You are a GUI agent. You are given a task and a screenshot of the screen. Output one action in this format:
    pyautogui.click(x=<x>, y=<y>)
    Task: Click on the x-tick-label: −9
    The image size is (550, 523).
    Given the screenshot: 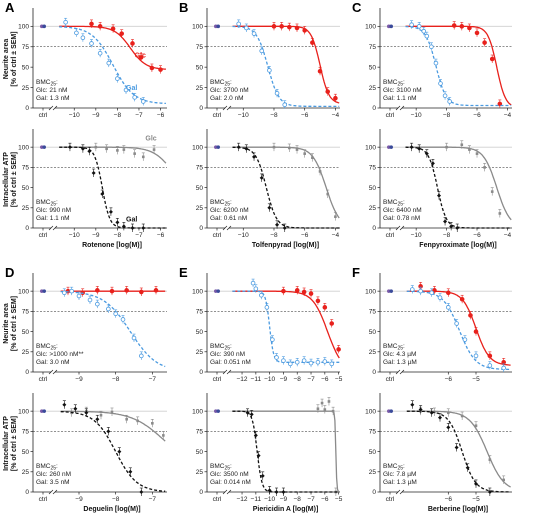 What is the action you would take?
    pyautogui.click(x=79, y=379)
    